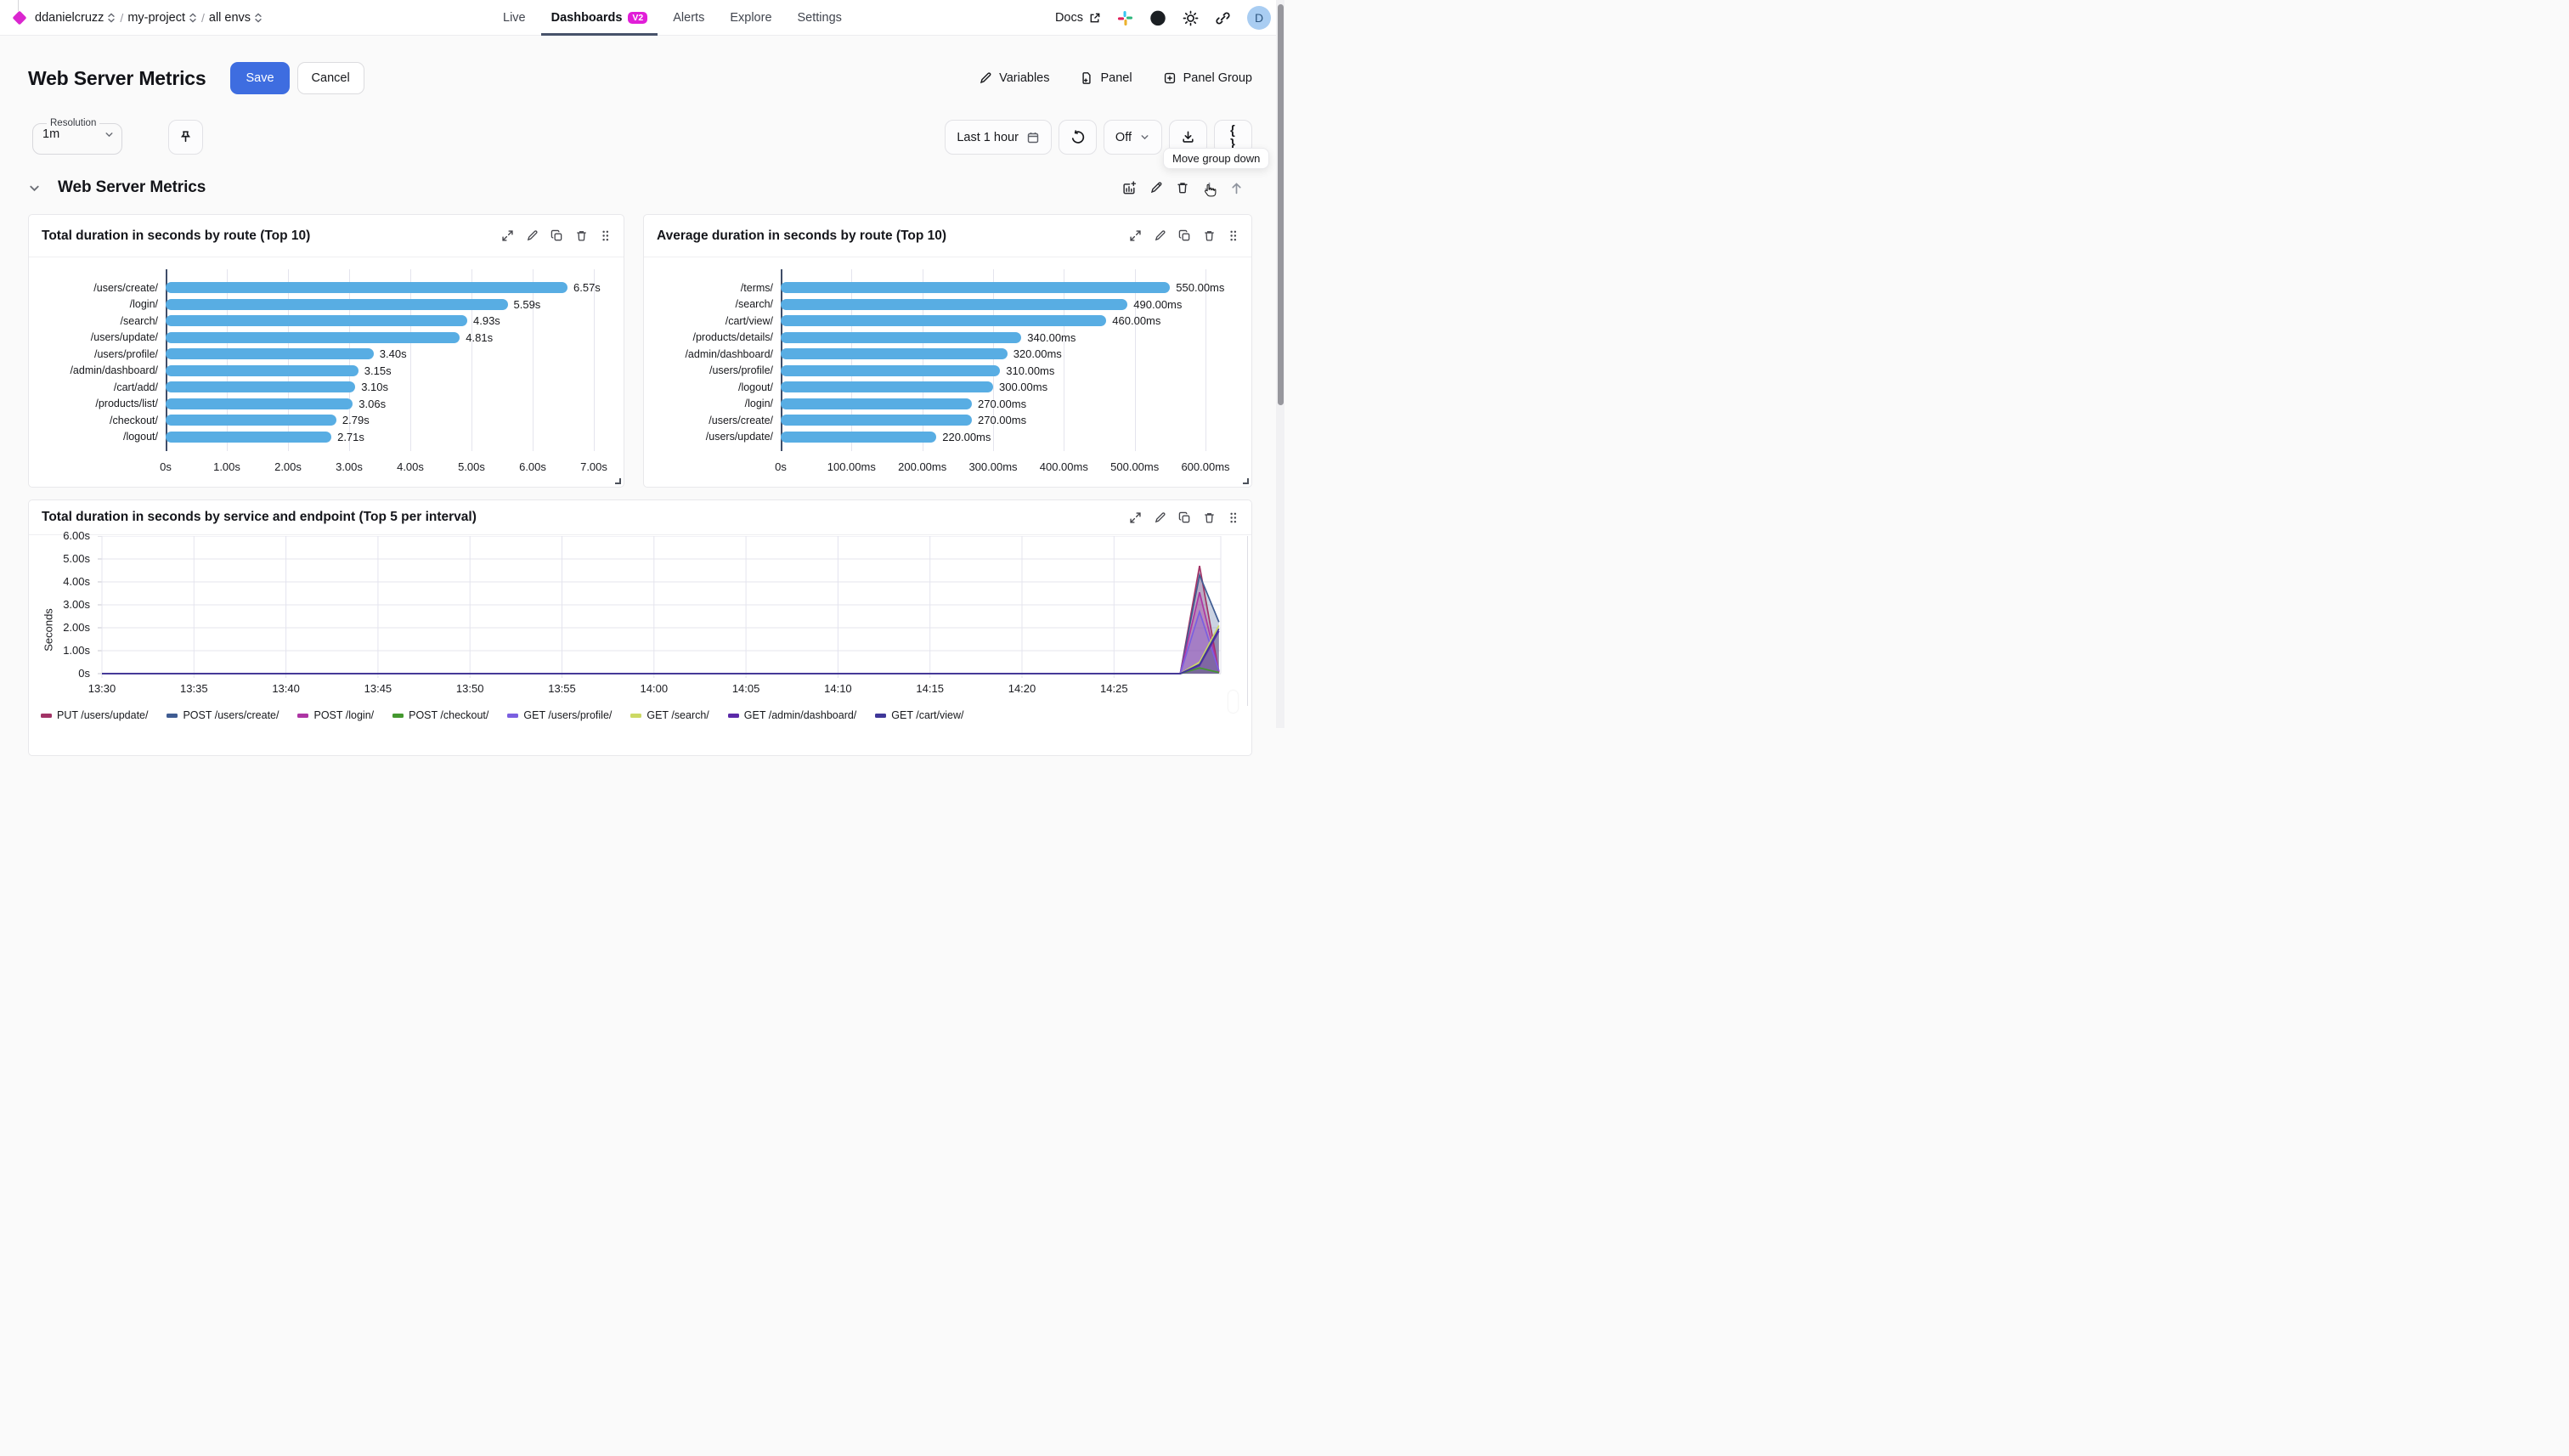  Describe the element at coordinates (117, 78) in the screenshot. I see `page-title: Web Server Metrics` at that location.